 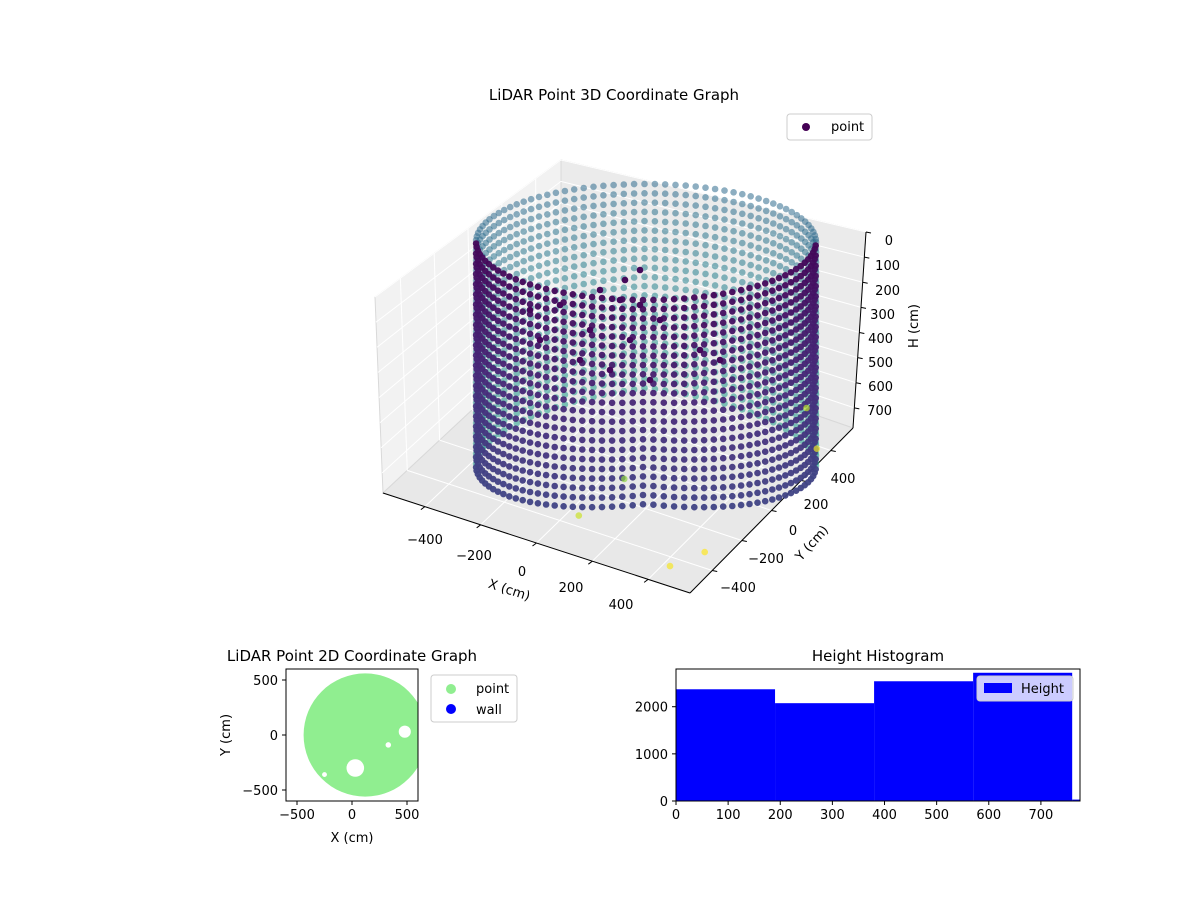 What do you see at coordinates (260, 791) in the screenshot?
I see `y-tick-label: −500` at bounding box center [260, 791].